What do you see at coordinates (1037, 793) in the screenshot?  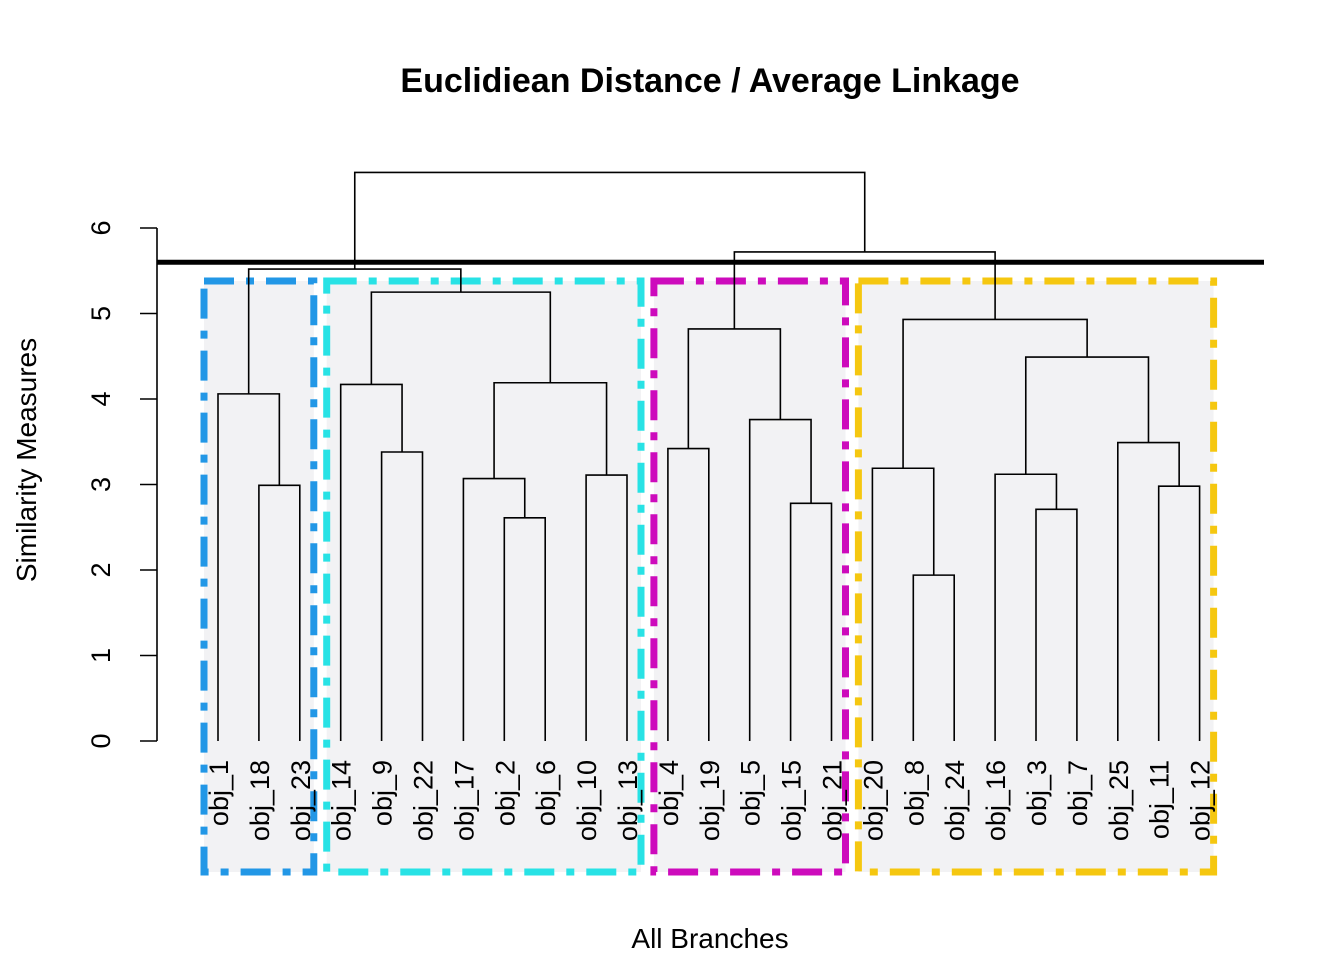 I see `leaf-label-obj_3: obj_3` at bounding box center [1037, 793].